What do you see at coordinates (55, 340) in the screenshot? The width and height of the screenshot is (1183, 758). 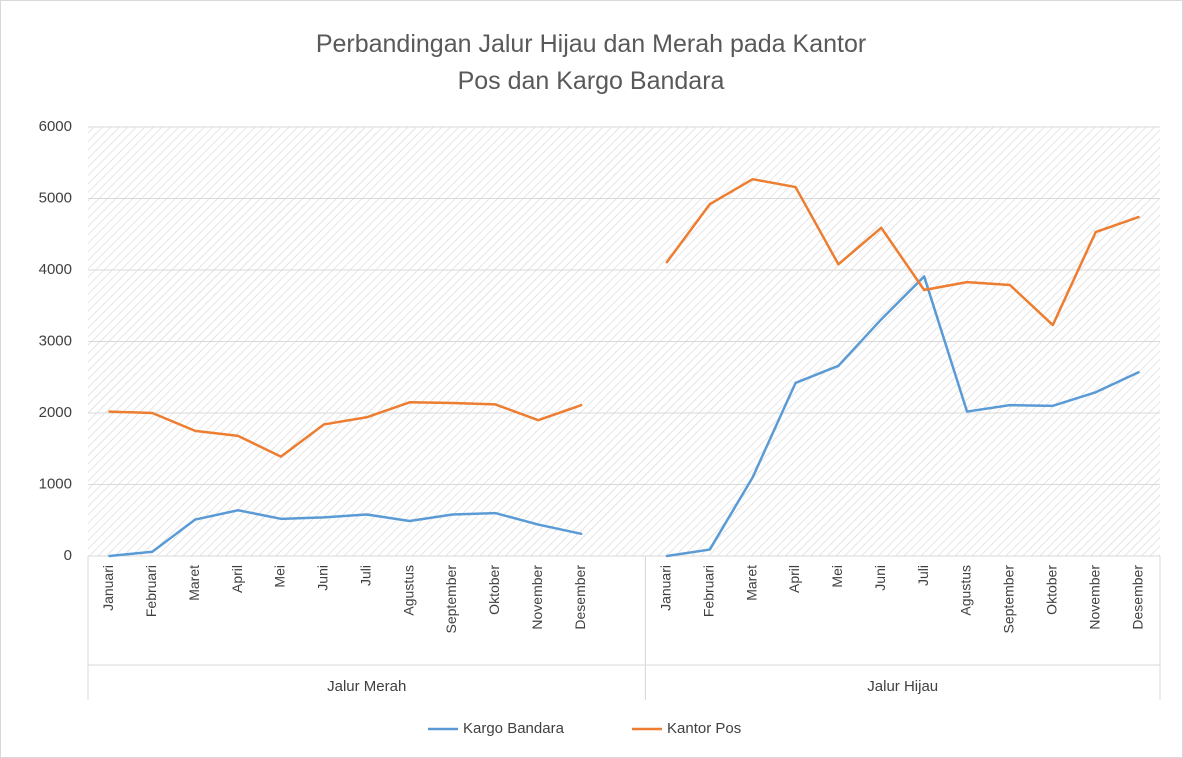 I see `y-tick-label: 3000` at bounding box center [55, 340].